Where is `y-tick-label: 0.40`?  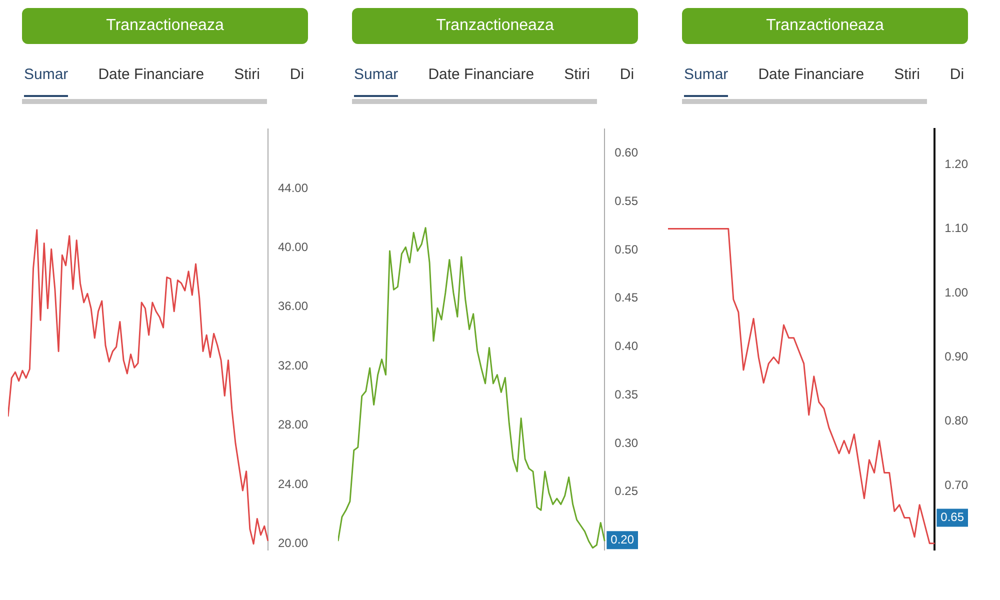
y-tick-label: 0.40 is located at coordinates (626, 346).